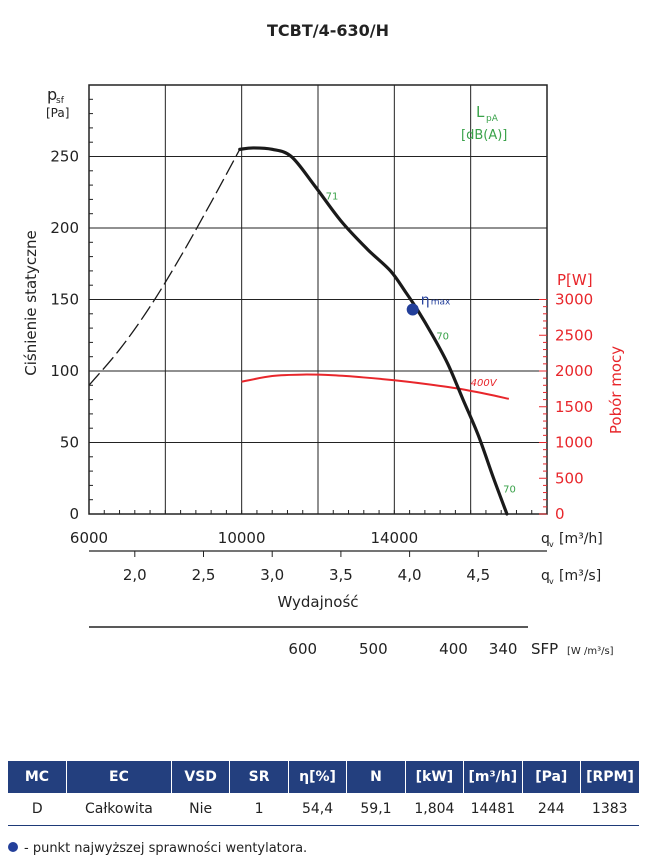 Image resolution: width=646 pixels, height=867 pixels. Describe the element at coordinates (545, 539) in the screenshot. I see `x-unit-m3h: q` at that location.